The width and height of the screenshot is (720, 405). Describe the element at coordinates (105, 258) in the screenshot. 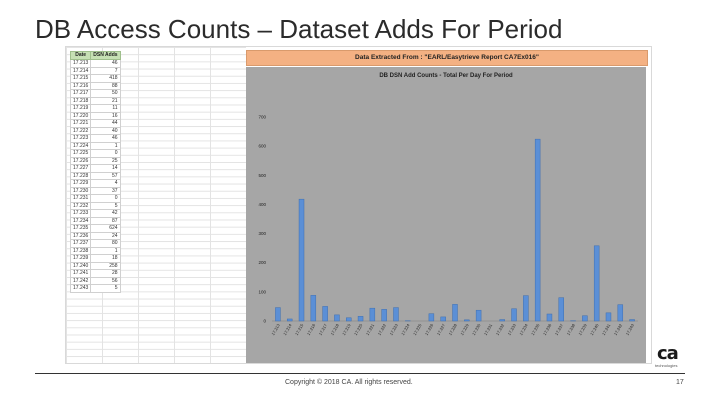

I see `dsn-adds-cell: 18` at that location.